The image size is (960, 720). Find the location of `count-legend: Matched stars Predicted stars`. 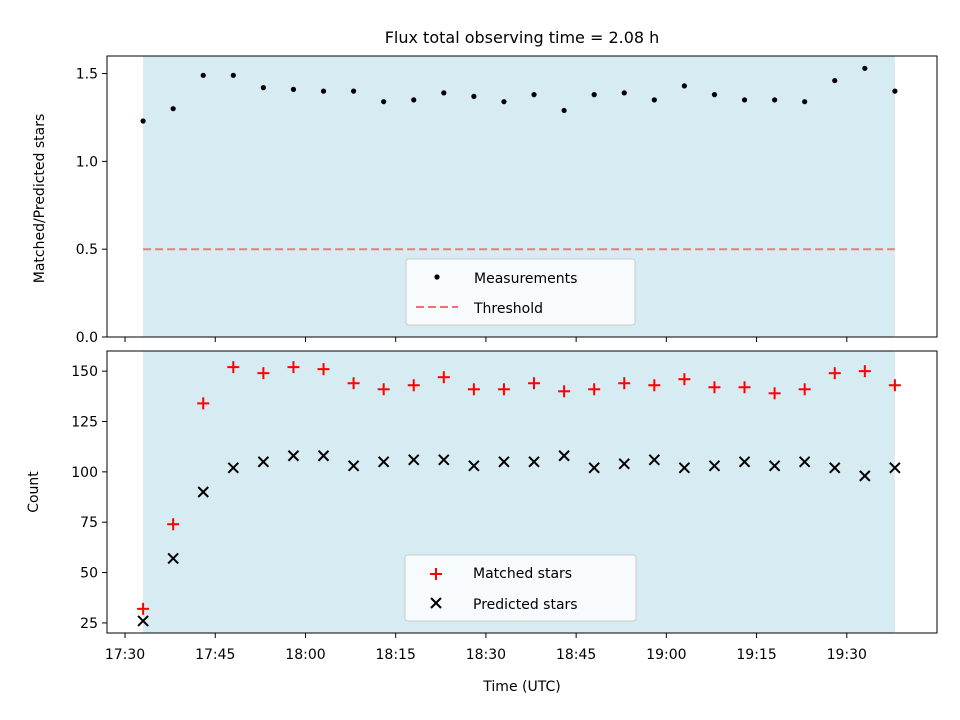

count-legend: Matched stars Predicted stars is located at coordinates (520, 588).